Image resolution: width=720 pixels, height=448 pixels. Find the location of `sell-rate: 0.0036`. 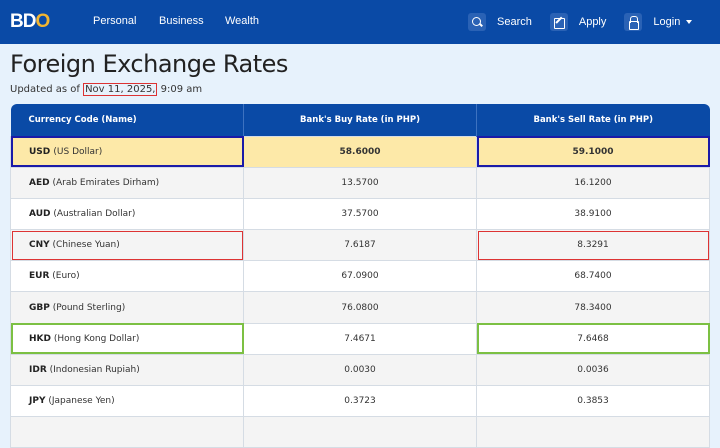

sell-rate: 0.0036 is located at coordinates (593, 370).